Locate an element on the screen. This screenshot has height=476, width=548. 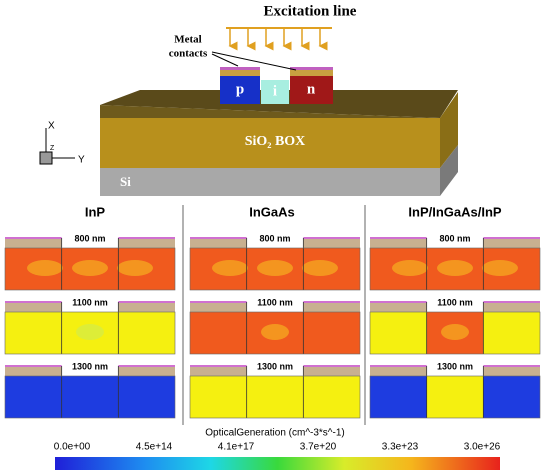
n-region is located at coordinates (311, 90).